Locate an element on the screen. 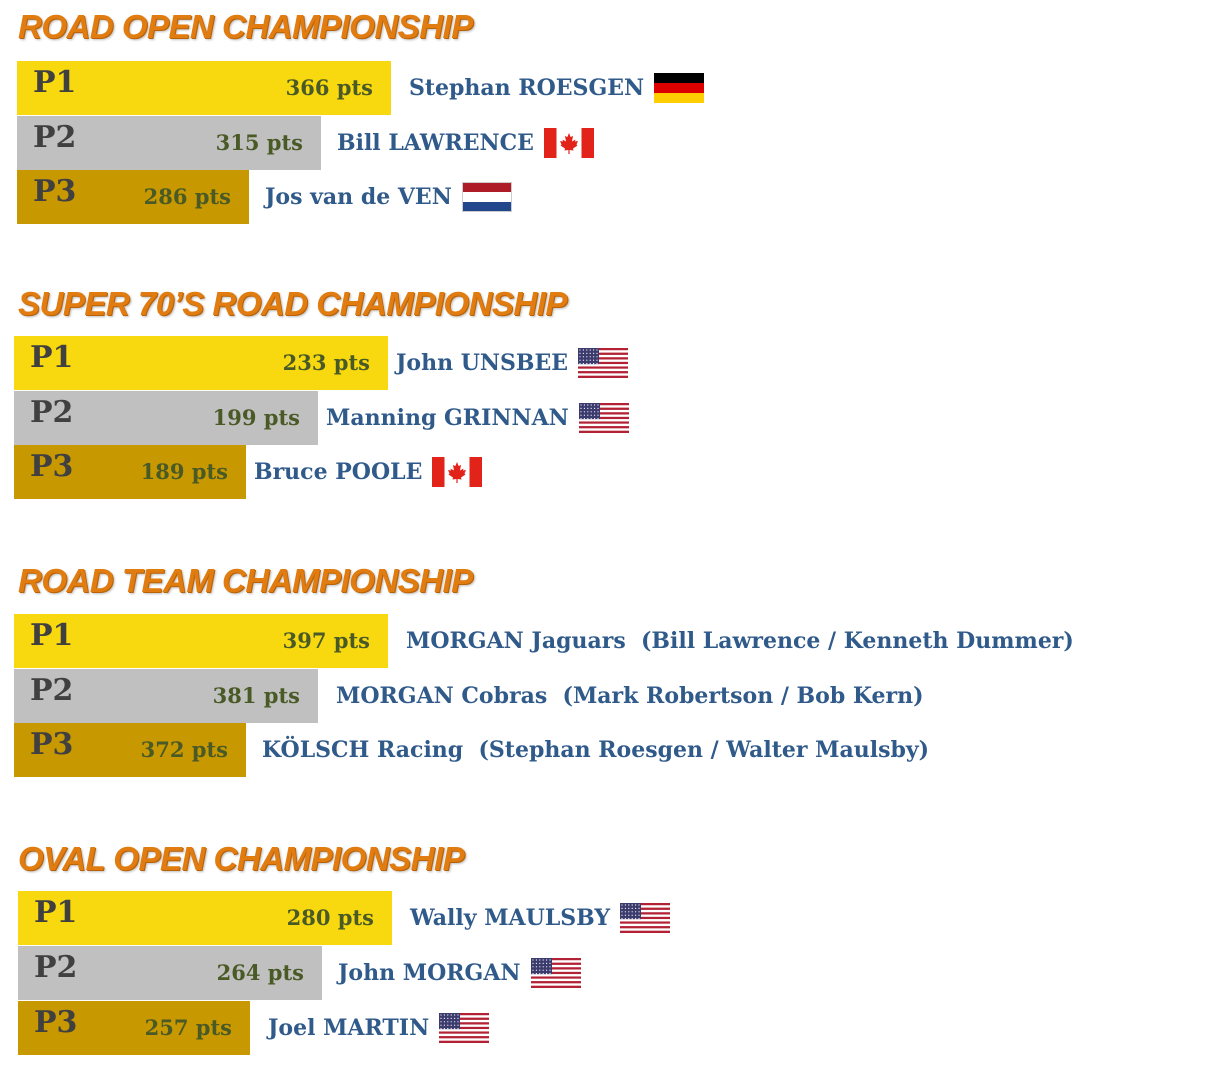  championship-title: OVAL OPEN CHAMPIONSHIP is located at coordinates (241, 858).